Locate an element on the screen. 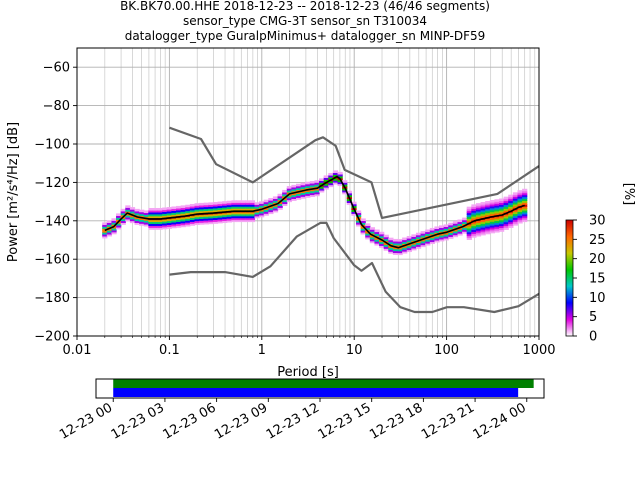 The width and height of the screenshot is (640, 480). colorbar-tick-label: 0 is located at coordinates (593, 337).